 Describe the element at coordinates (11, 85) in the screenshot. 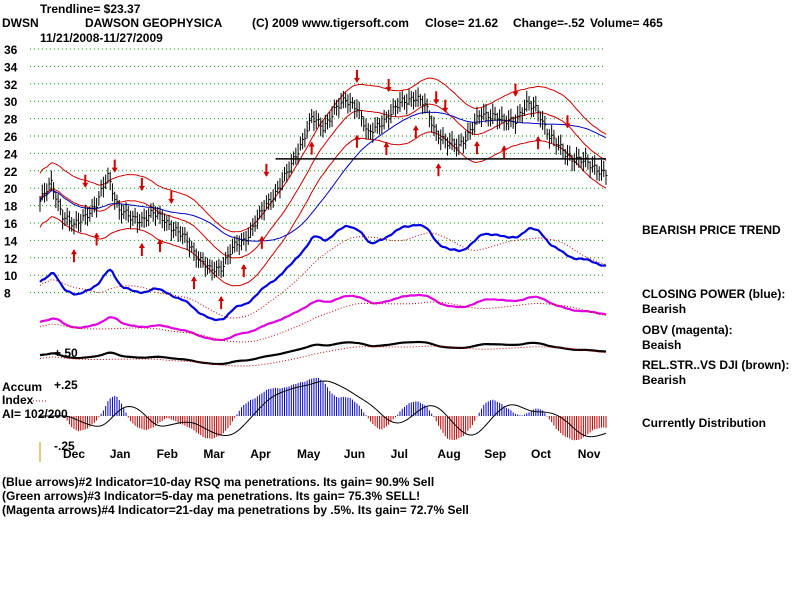

I see `y-tick-label: 32` at that location.